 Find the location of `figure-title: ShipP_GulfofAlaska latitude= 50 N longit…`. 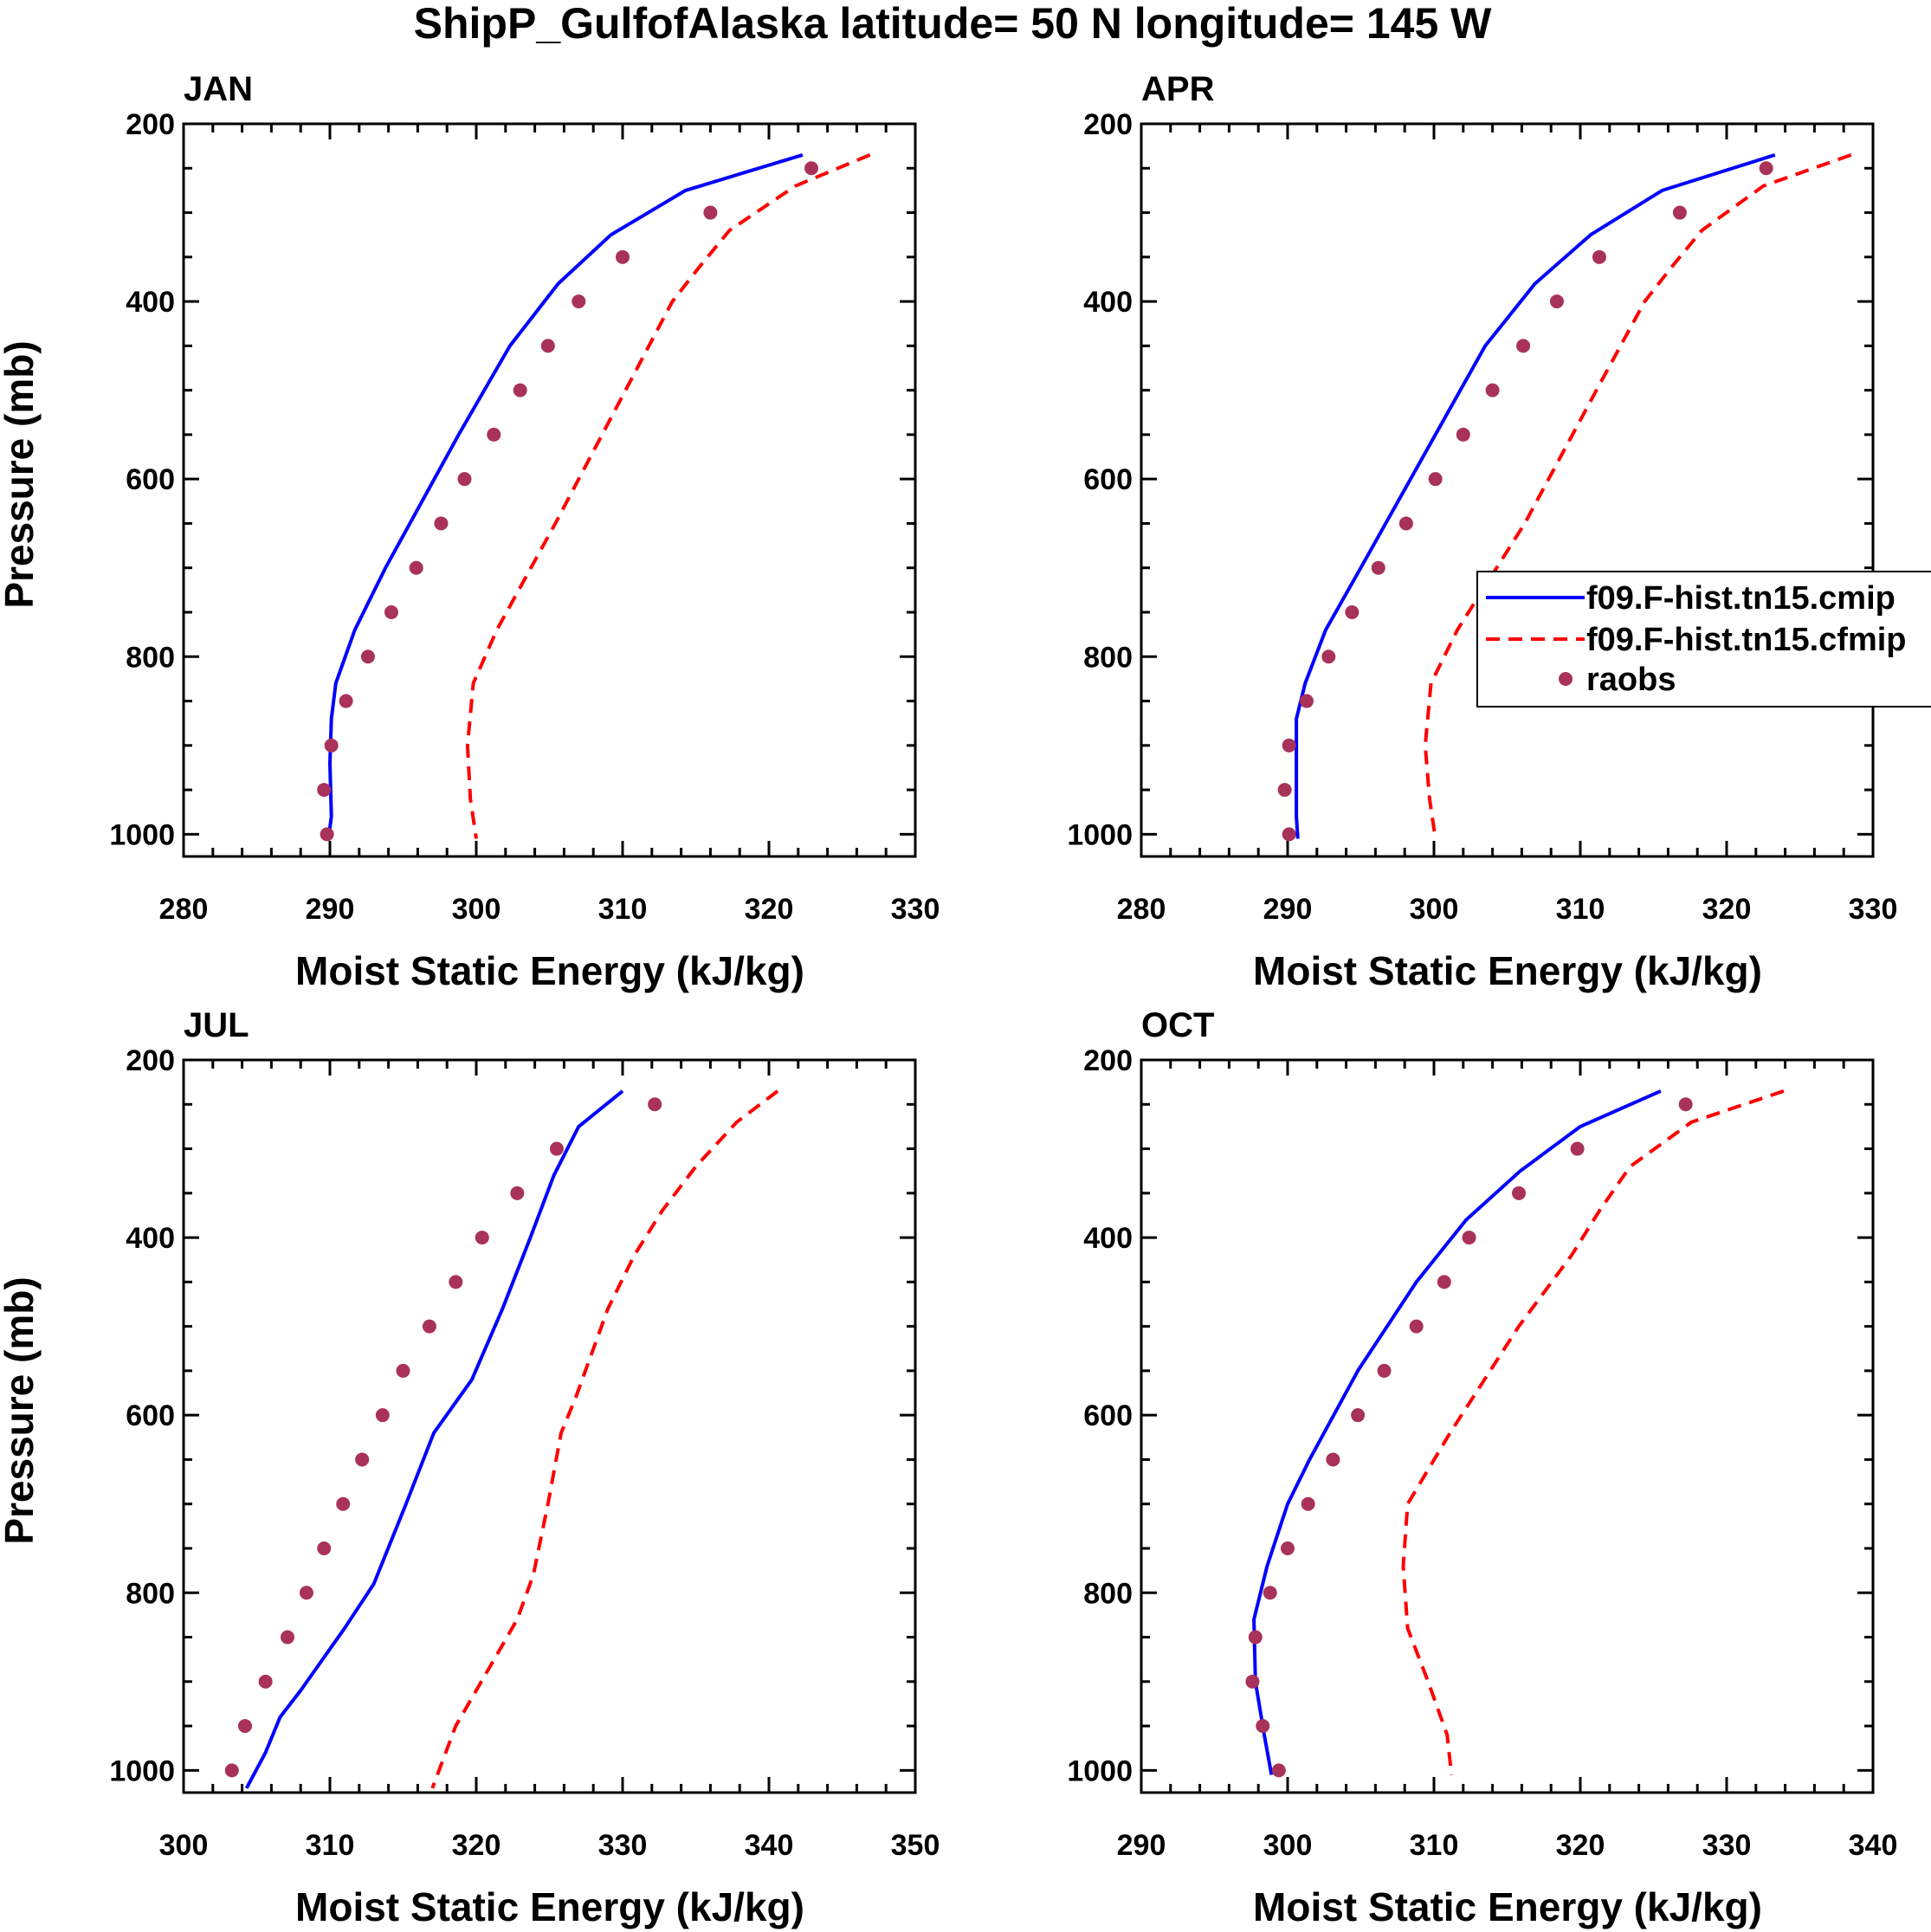

figure-title: ShipP_GulfofAlaska latitude= 50 N longit… is located at coordinates (954, 24).